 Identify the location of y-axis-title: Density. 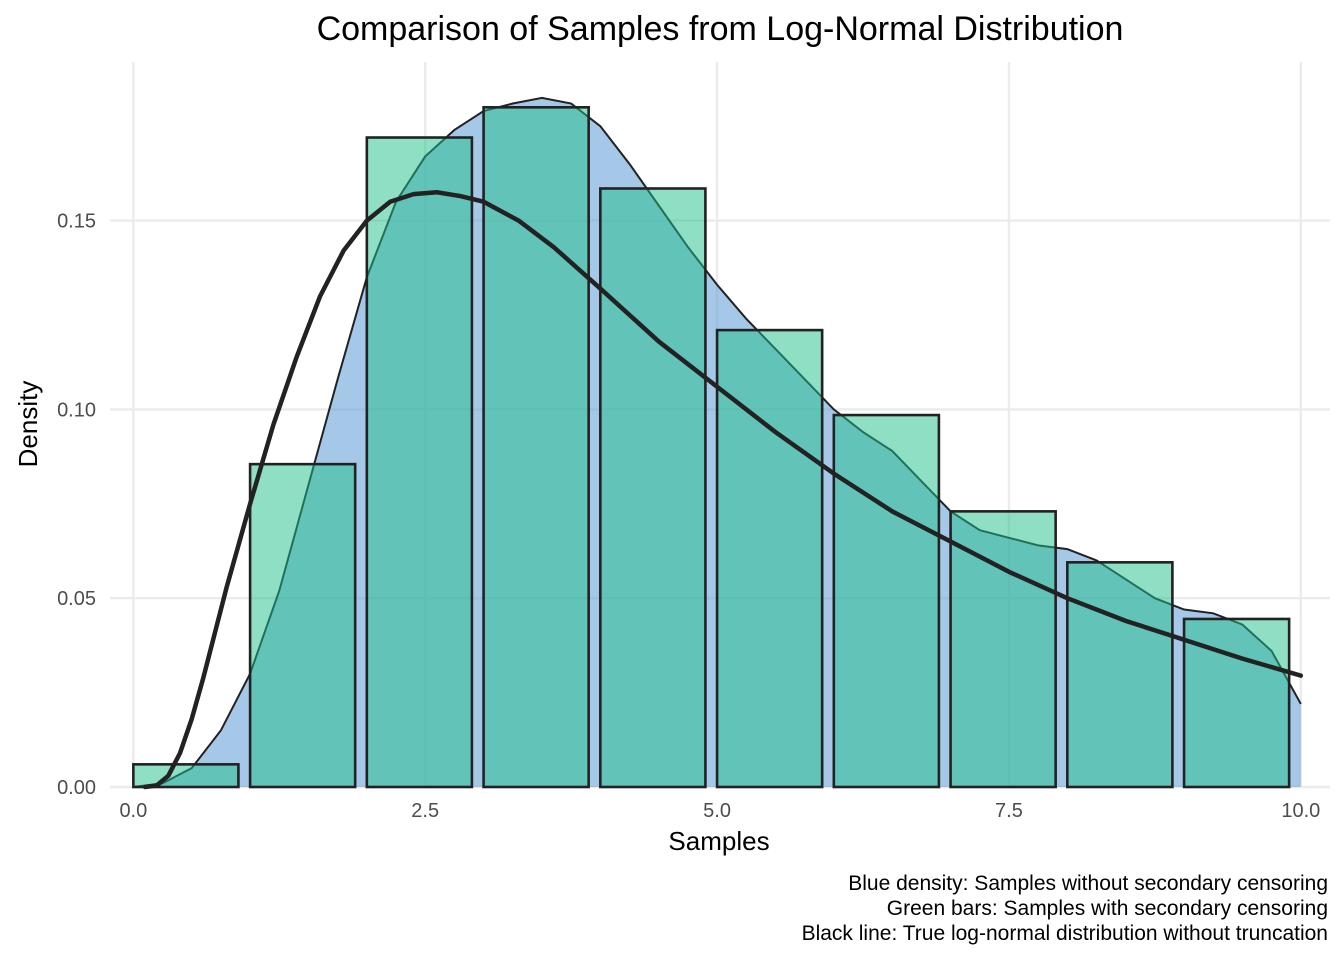
(28, 424).